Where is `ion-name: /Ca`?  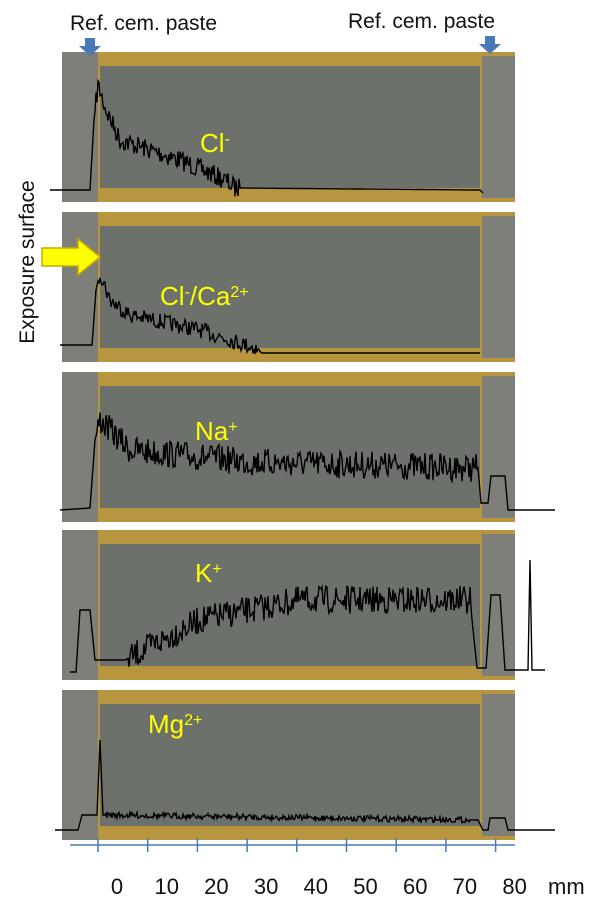
ion-name: /Ca is located at coordinates (210, 296).